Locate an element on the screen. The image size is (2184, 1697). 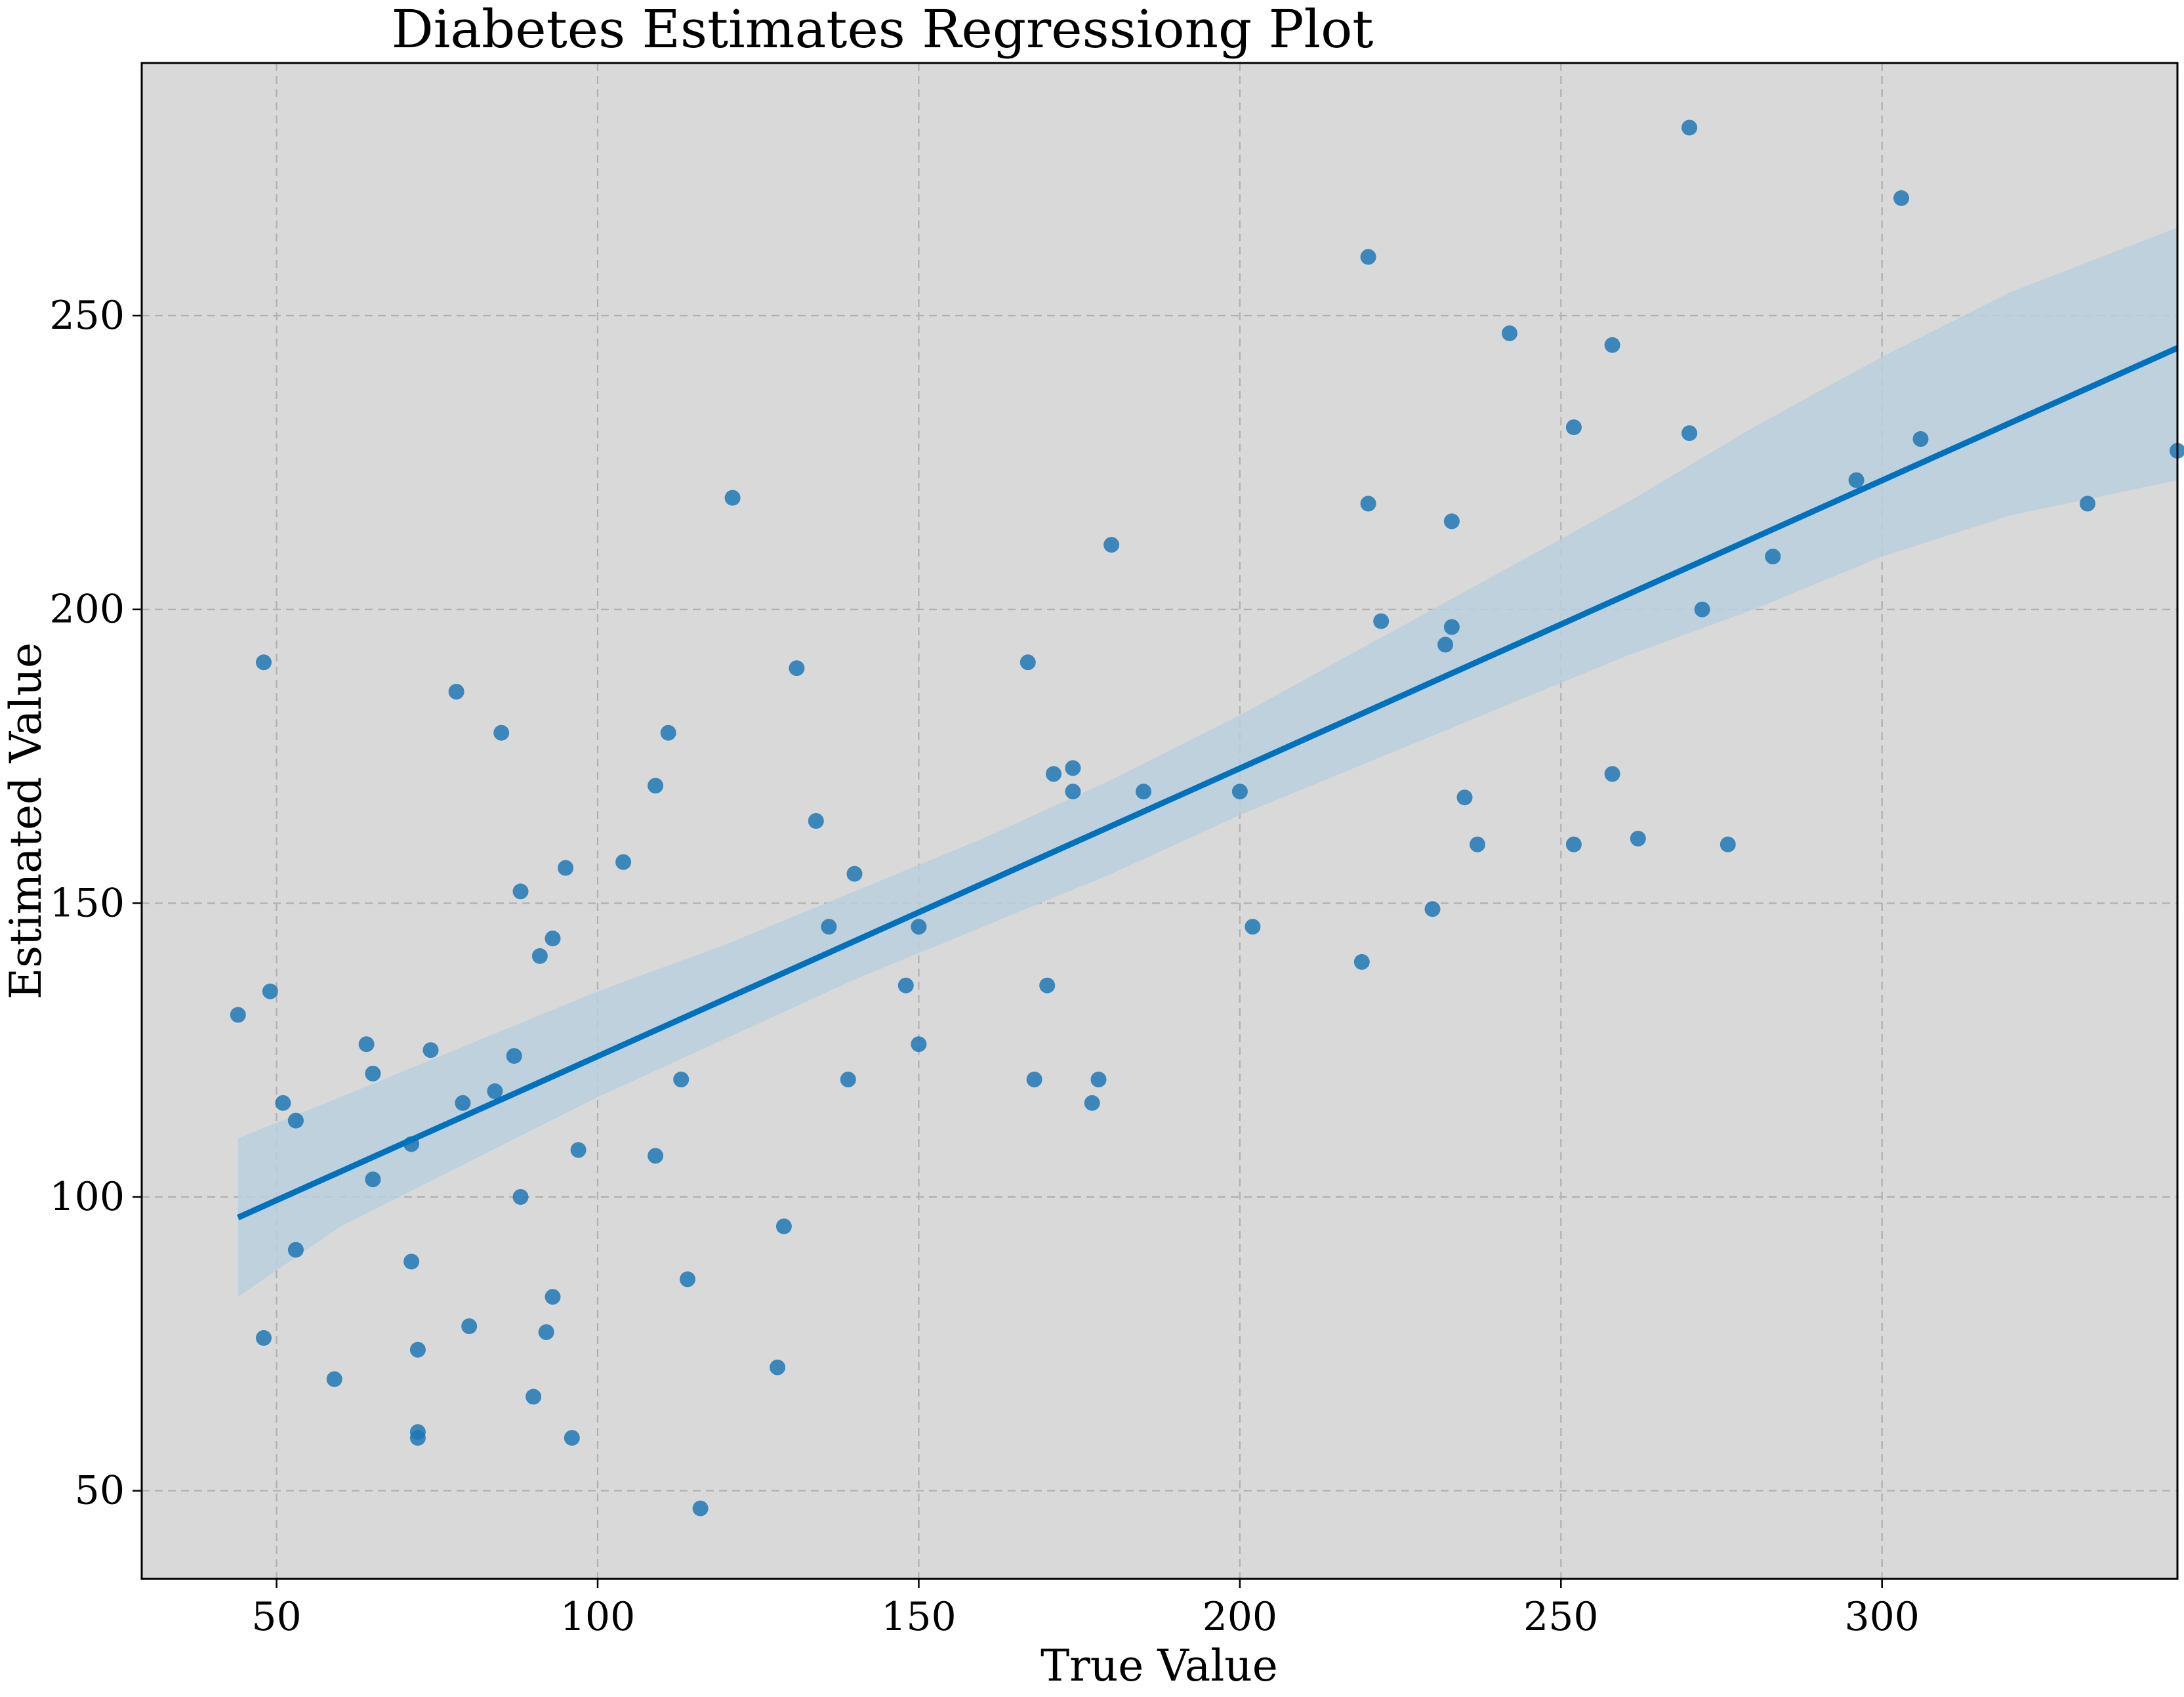
x-tick-label: 100 is located at coordinates (598, 1617).